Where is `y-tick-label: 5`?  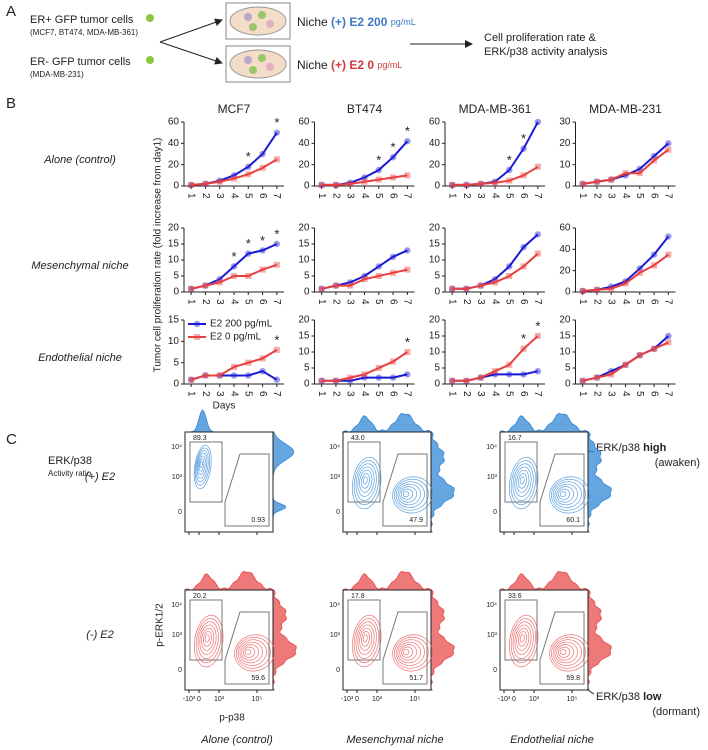
y-tick-label: 5 is located at coordinates (307, 368).